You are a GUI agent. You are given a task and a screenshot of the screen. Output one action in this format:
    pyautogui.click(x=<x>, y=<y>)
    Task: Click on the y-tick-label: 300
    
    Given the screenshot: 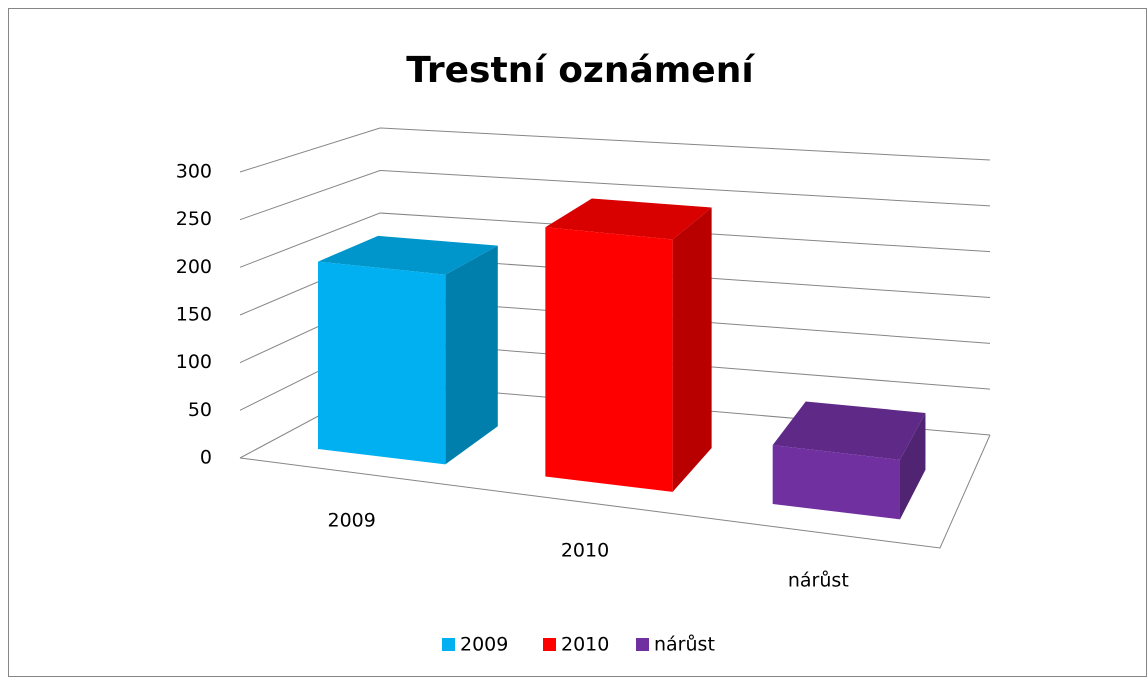 What is the action you would take?
    pyautogui.click(x=194, y=172)
    